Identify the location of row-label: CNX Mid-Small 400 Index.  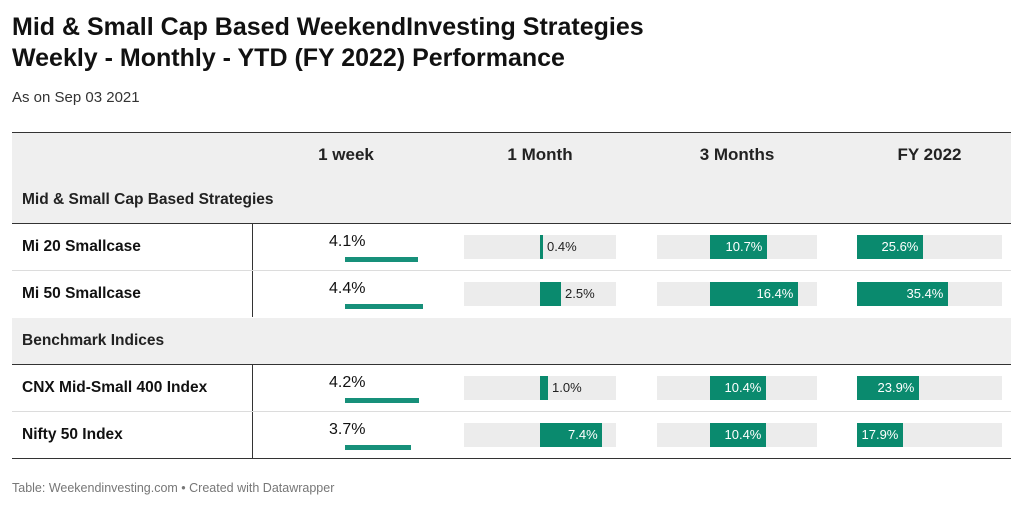
(115, 387).